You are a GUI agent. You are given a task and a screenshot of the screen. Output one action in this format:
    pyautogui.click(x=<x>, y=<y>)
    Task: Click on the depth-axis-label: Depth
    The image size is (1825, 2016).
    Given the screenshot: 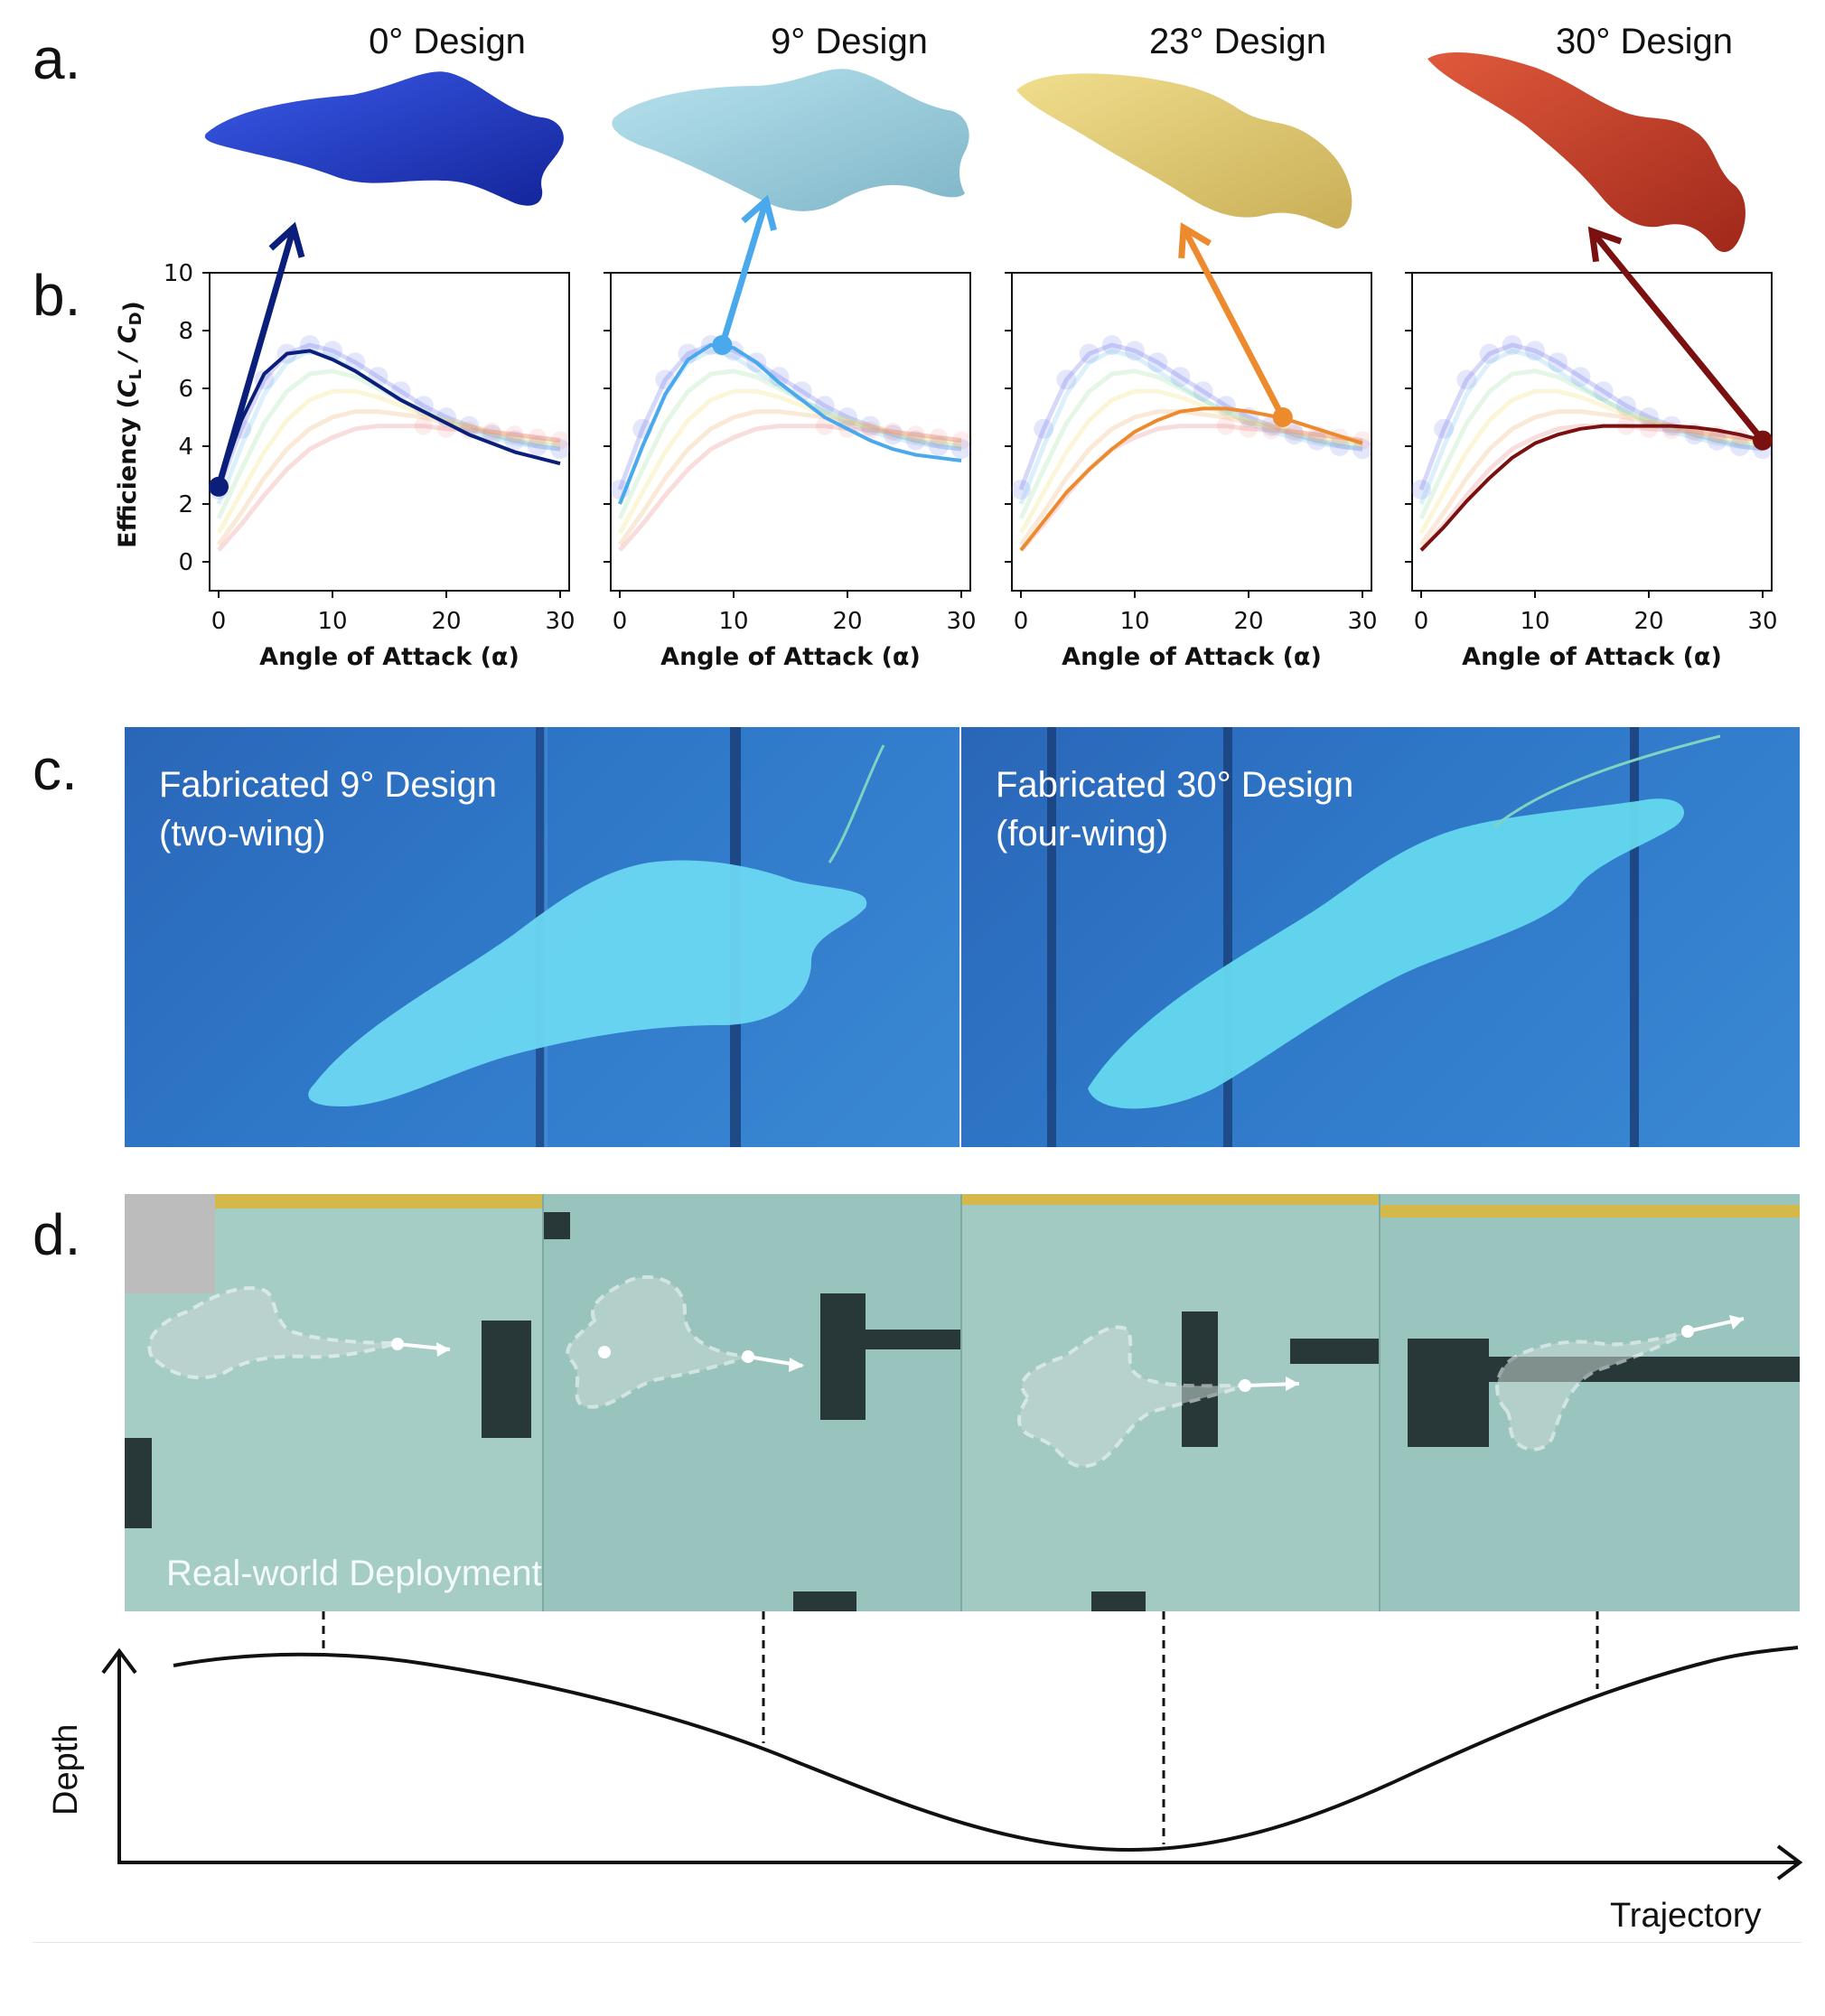 What is the action you would take?
    pyautogui.click(x=66, y=1769)
    